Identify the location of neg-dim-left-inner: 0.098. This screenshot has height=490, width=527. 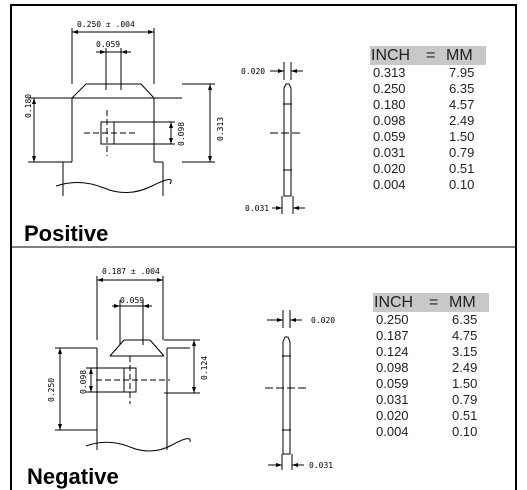
(83, 382).